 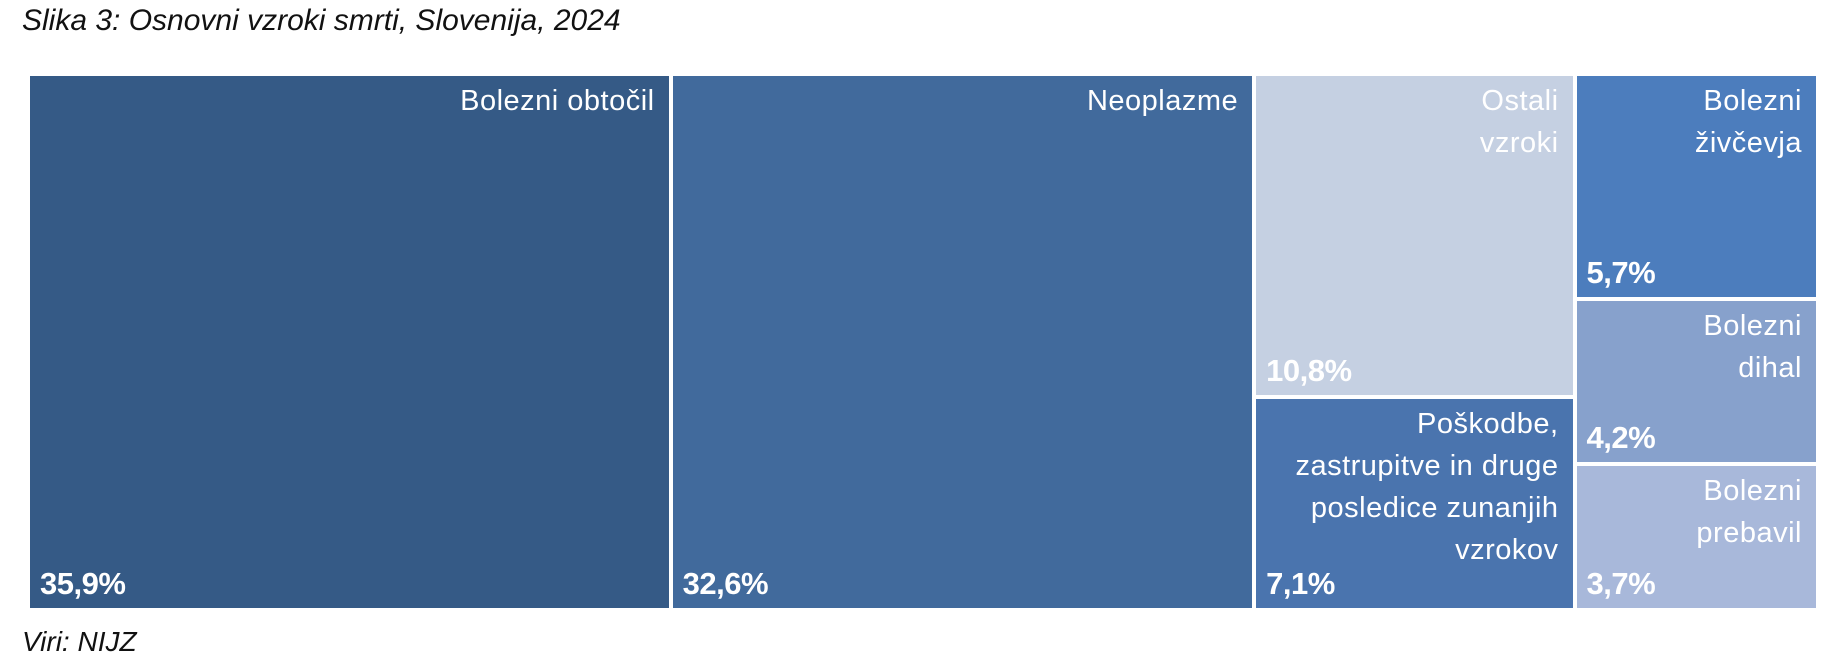 What do you see at coordinates (1520, 101) in the screenshot?
I see `tile-label-line: Ostali` at bounding box center [1520, 101].